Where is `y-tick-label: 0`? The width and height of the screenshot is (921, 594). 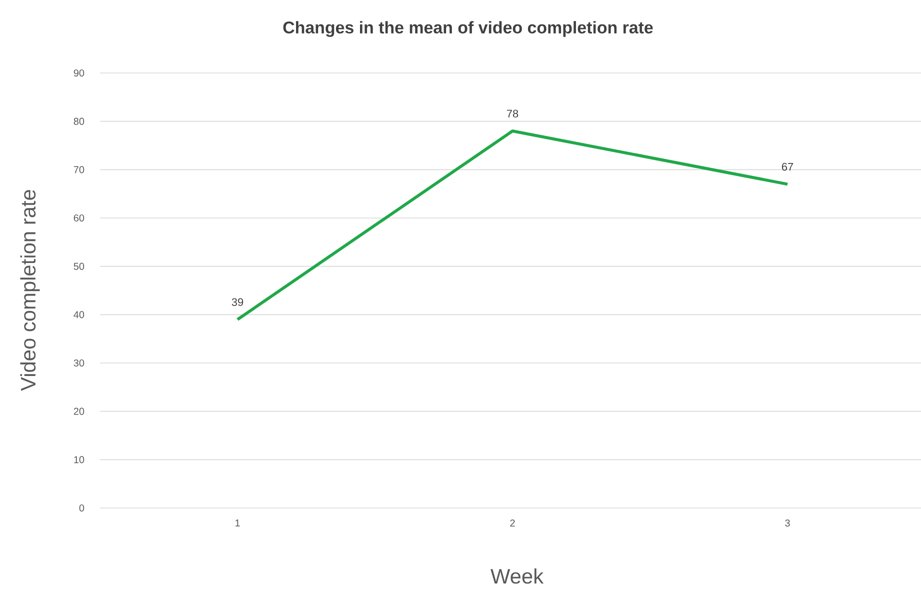 y-tick-label: 0 is located at coordinates (81, 508).